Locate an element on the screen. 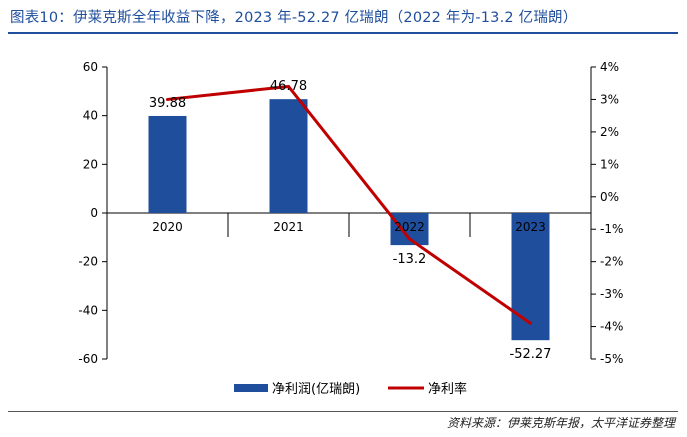  left-axis-tick-label: 40 is located at coordinates (90, 116).